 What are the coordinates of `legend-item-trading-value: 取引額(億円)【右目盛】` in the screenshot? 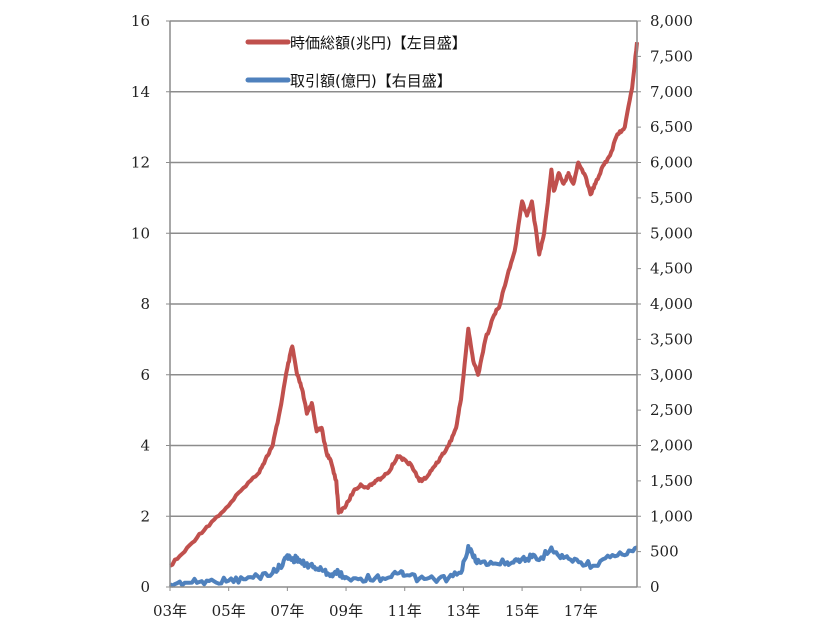 It's located at (348, 81).